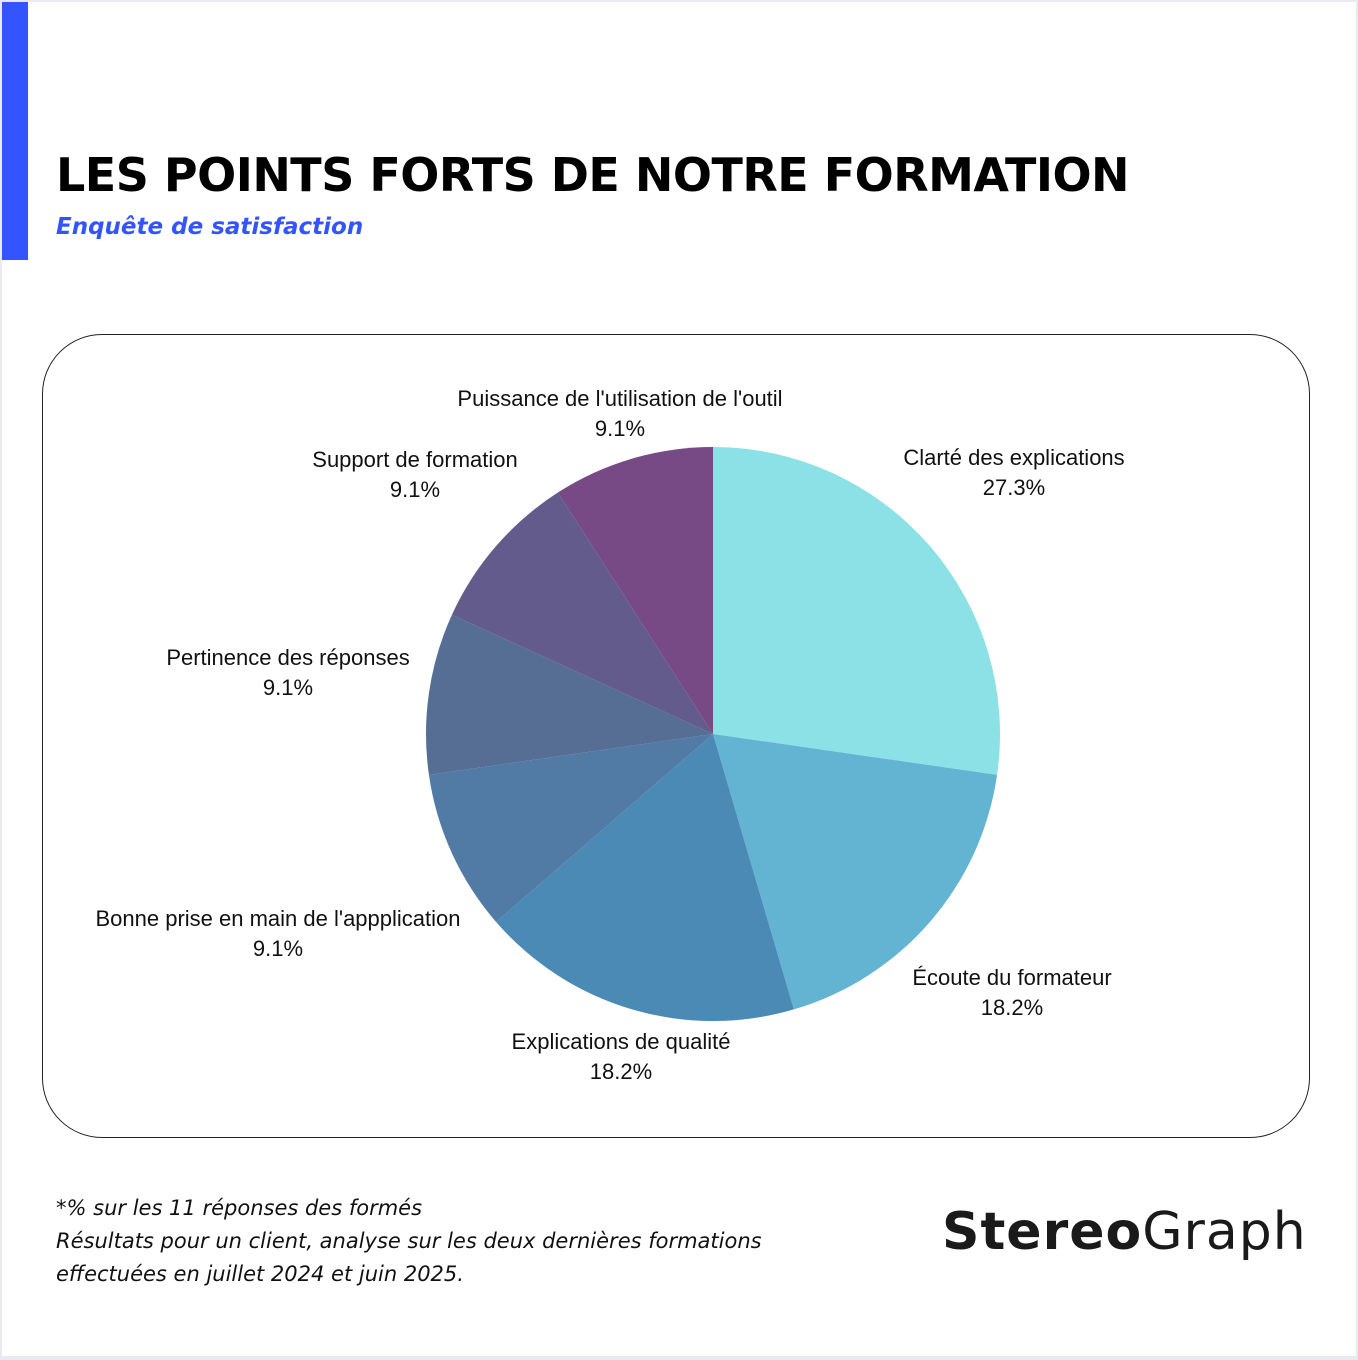  Describe the element at coordinates (260, 1274) in the screenshot. I see `footnote-line: effectuées en juillet 2024 et juin 2025.` at that location.